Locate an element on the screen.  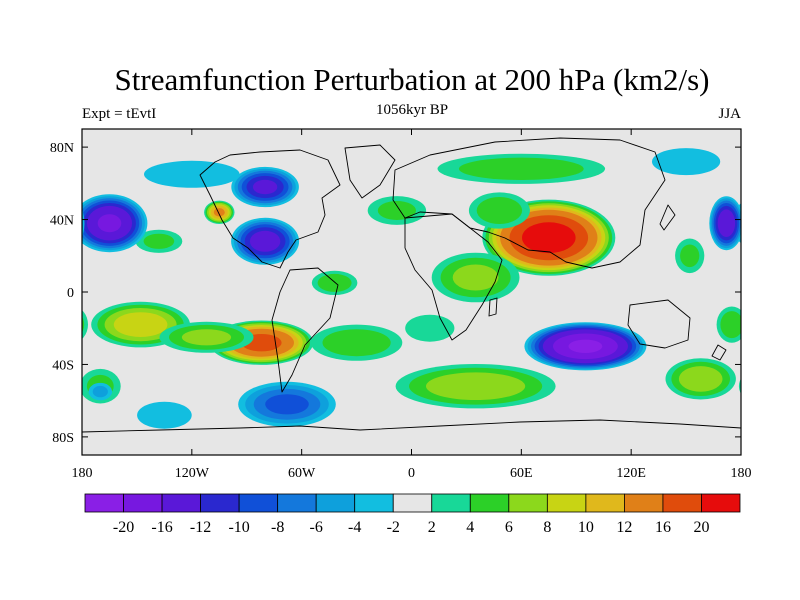
colorbar-label: 16 is located at coordinates (663, 527).